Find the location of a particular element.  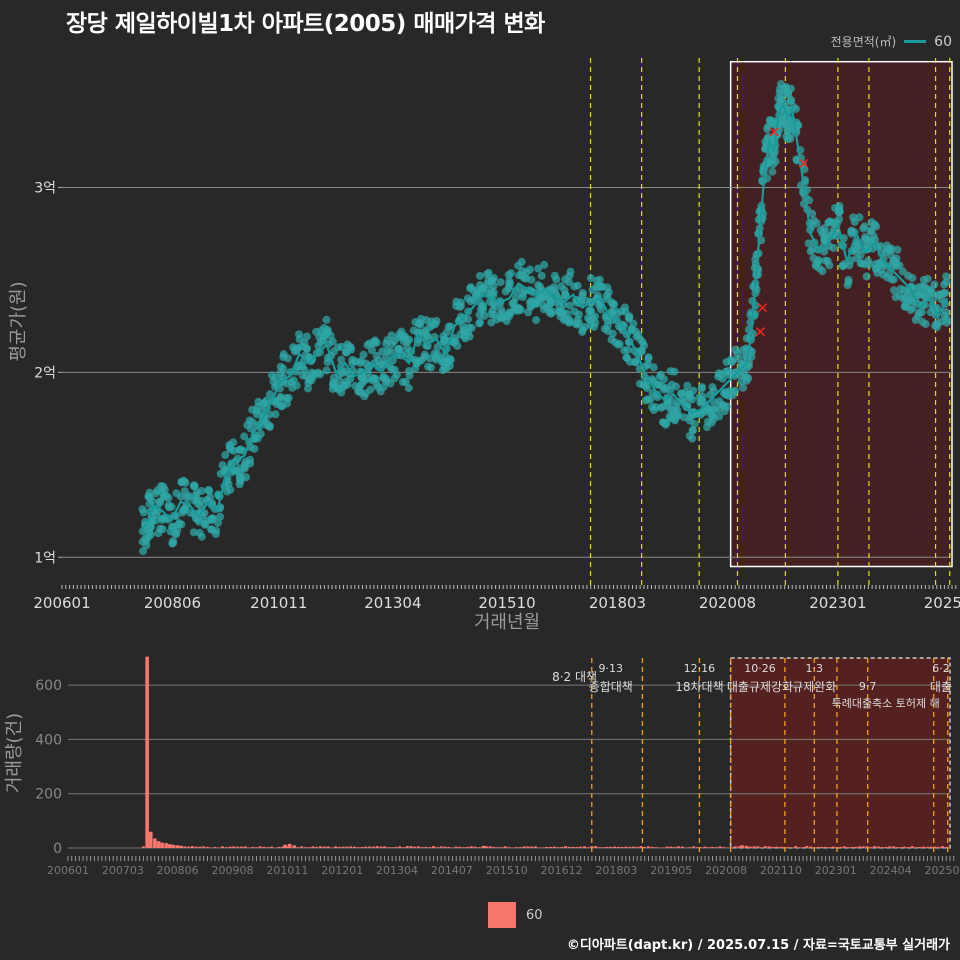

x-tick-label-bottom: 201011 is located at coordinates (287, 870).